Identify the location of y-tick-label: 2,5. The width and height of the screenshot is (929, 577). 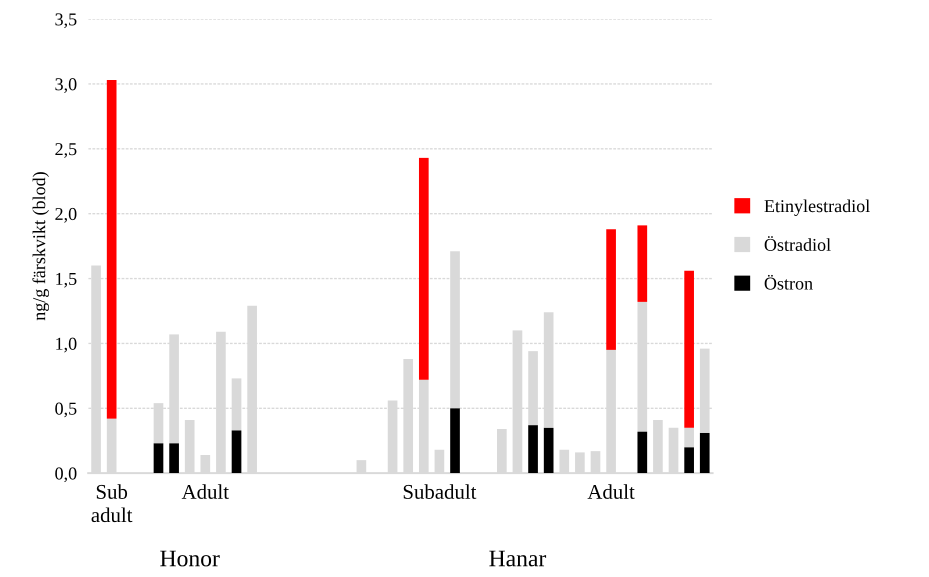
(65, 150).